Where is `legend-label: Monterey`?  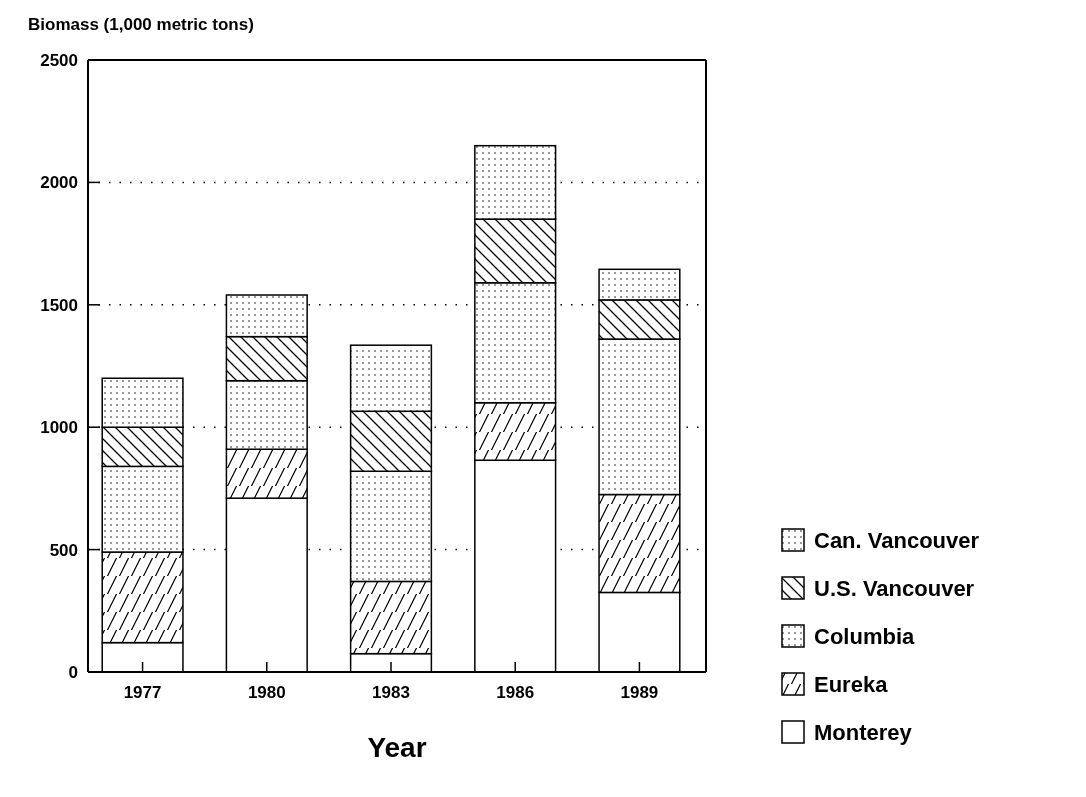 legend-label: Monterey is located at coordinates (863, 732).